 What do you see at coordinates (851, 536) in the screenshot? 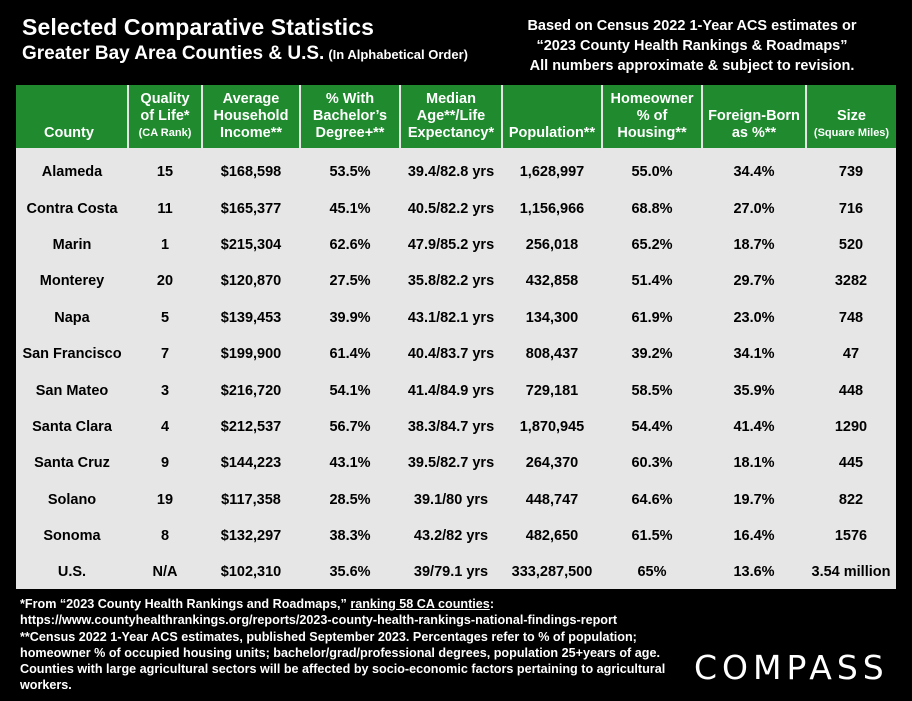
I see `table-cell: 1576` at bounding box center [851, 536].